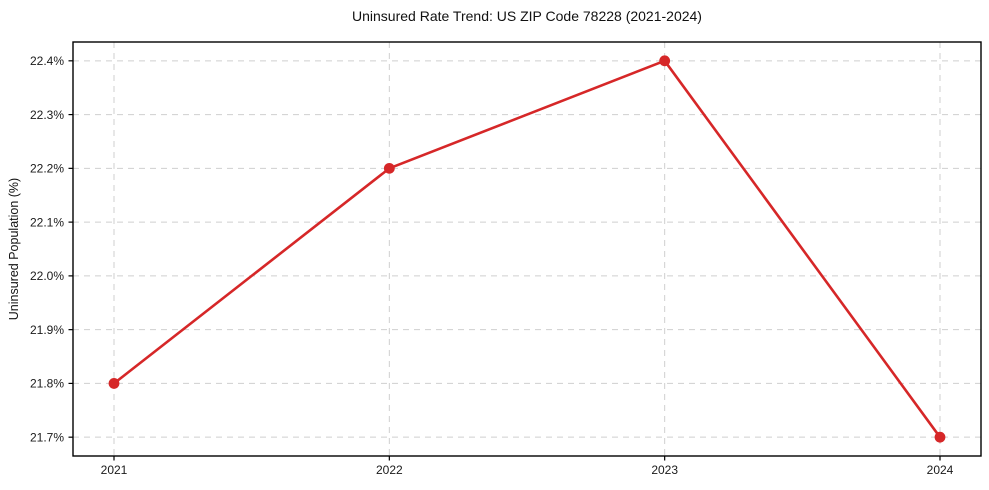 The width and height of the screenshot is (989, 490). I want to click on x-tick-label: 2022, so click(389, 470).